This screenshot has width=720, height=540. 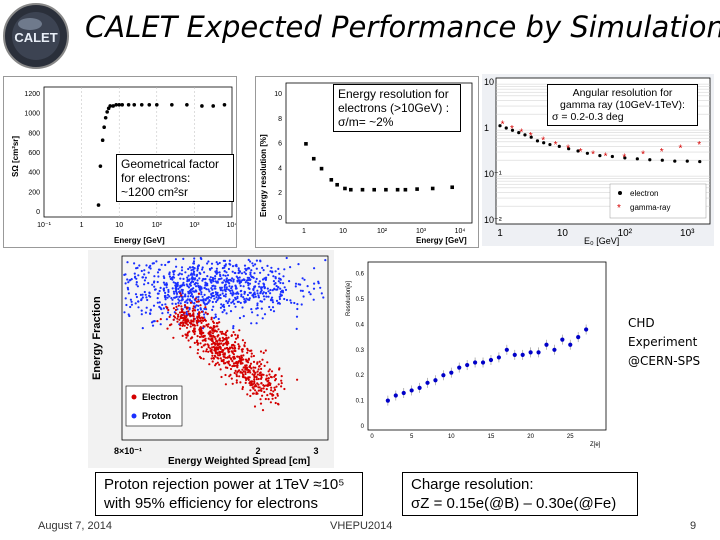 I want to click on eres-note-line2: electrons (>10GeV) :, so click(x=394, y=108).